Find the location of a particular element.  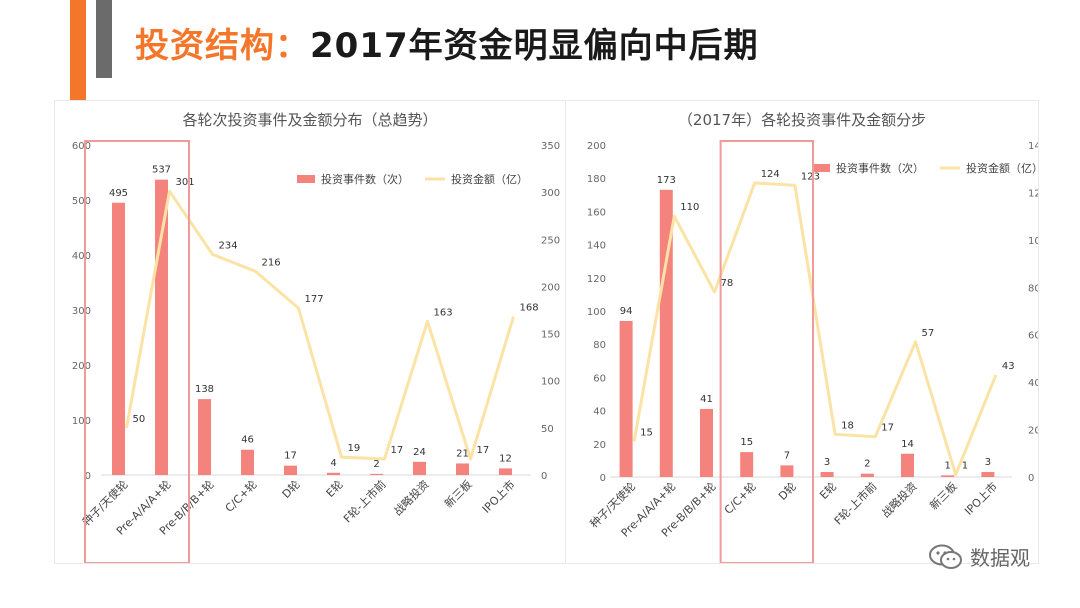

line-data-label: 19 is located at coordinates (354, 448).